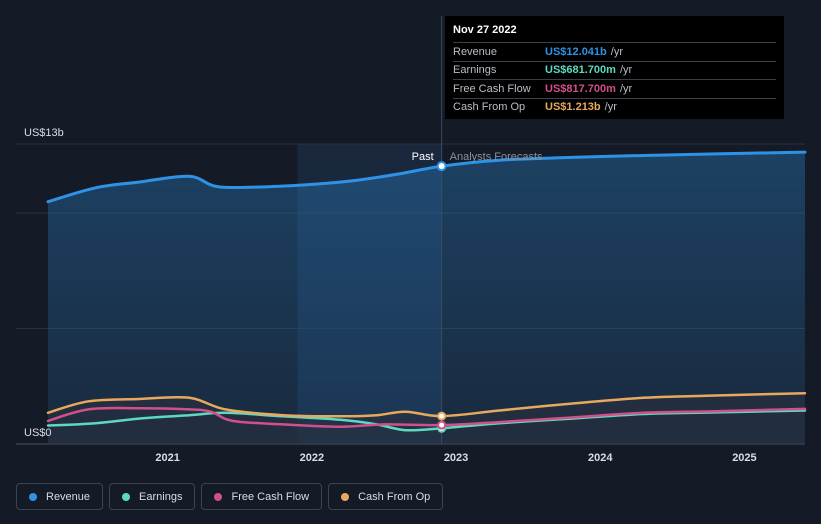 The image size is (821, 524). I want to click on tooltip-row-cash-from-op: Cash From Op US$1.213b /yr, so click(614, 107).